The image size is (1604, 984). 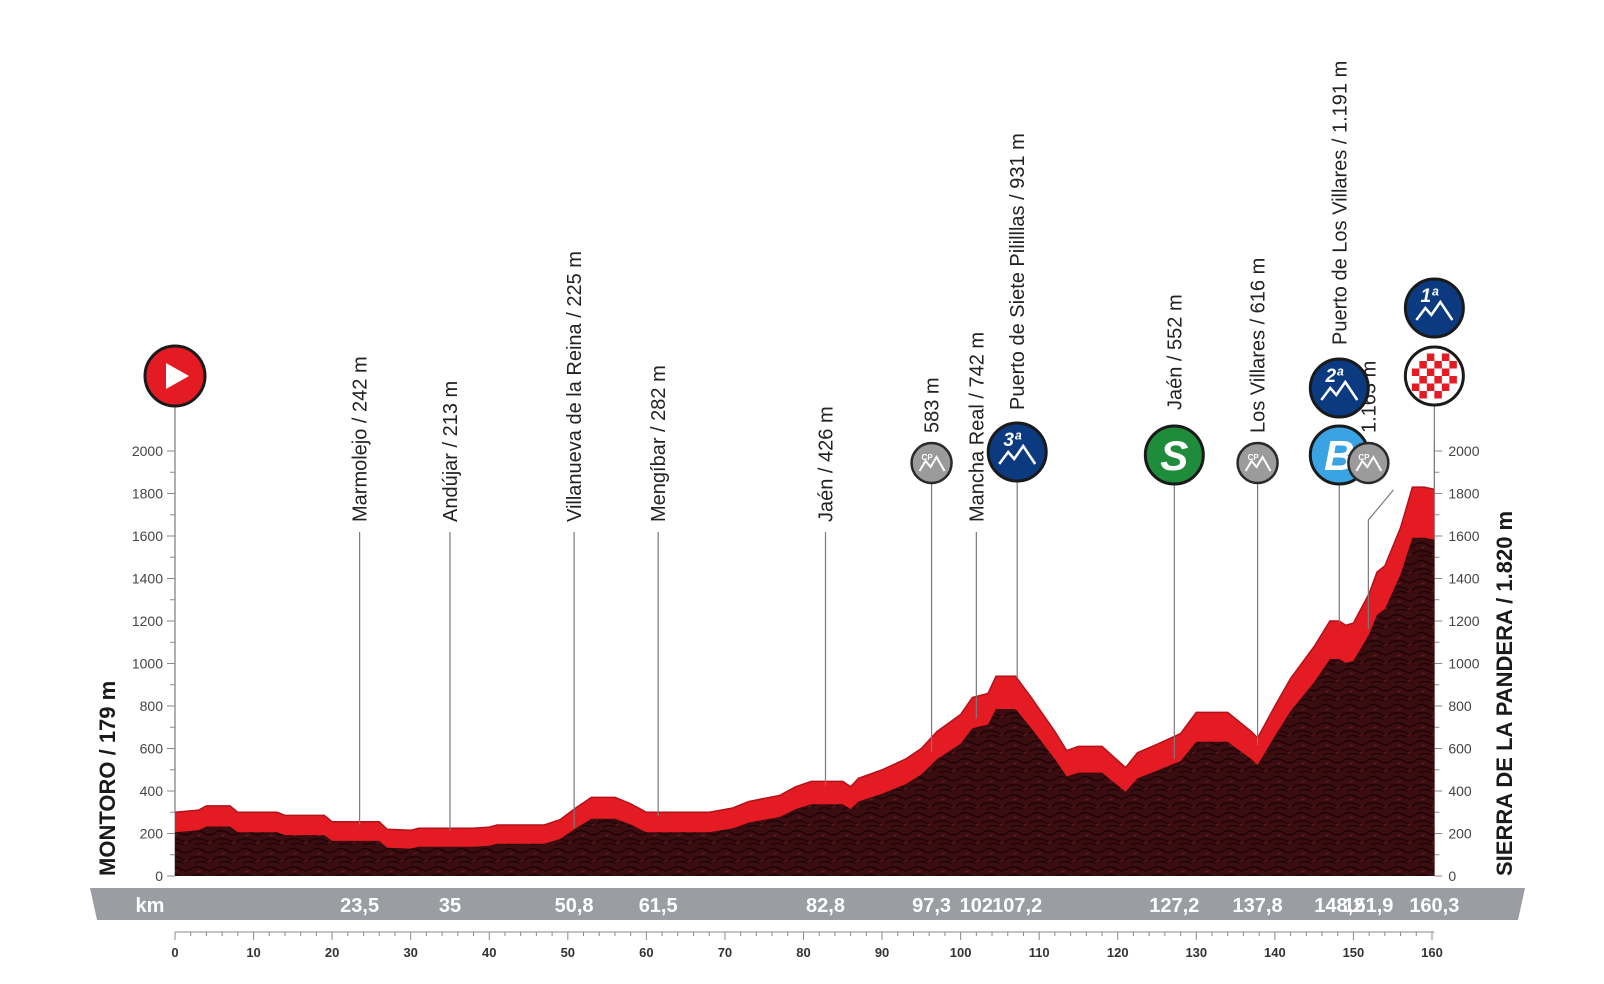 I want to click on cp-icon-11: CP, so click(x=1368, y=463).